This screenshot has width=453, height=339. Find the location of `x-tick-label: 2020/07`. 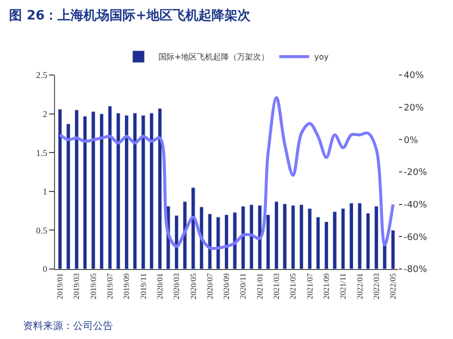

x-tick-label: 2020/07 is located at coordinates (209, 286).